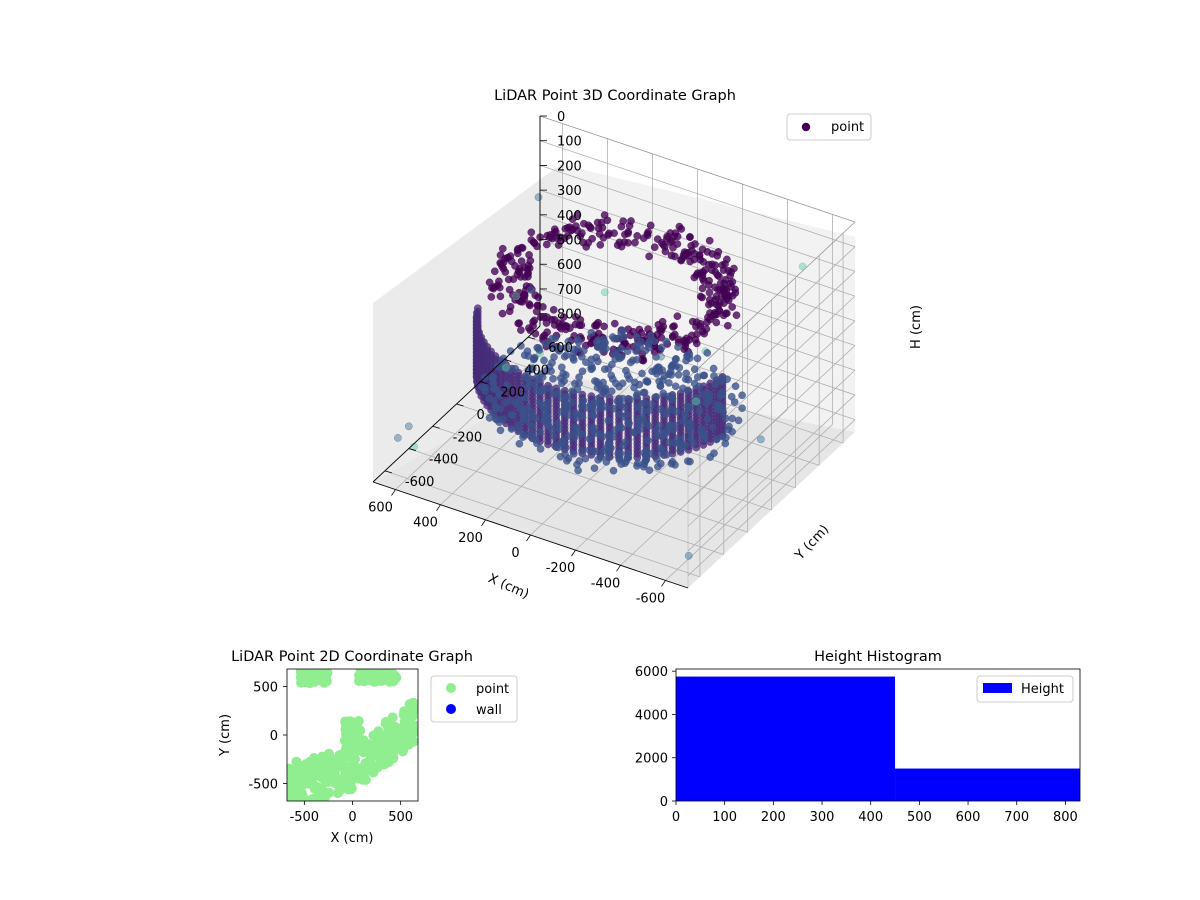 This screenshot has width=1200, height=900. Describe the element at coordinates (492, 689) in the screenshot. I see `legend-2d-label-point: point` at that location.